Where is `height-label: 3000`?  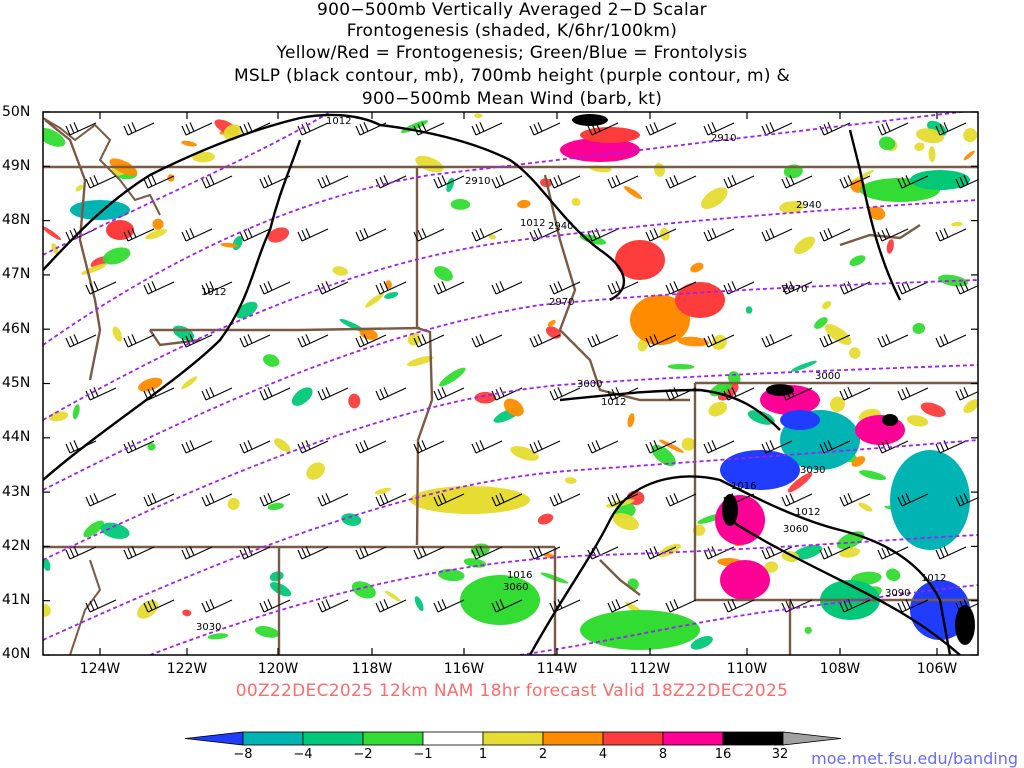 height-label: 3000 is located at coordinates (589, 384).